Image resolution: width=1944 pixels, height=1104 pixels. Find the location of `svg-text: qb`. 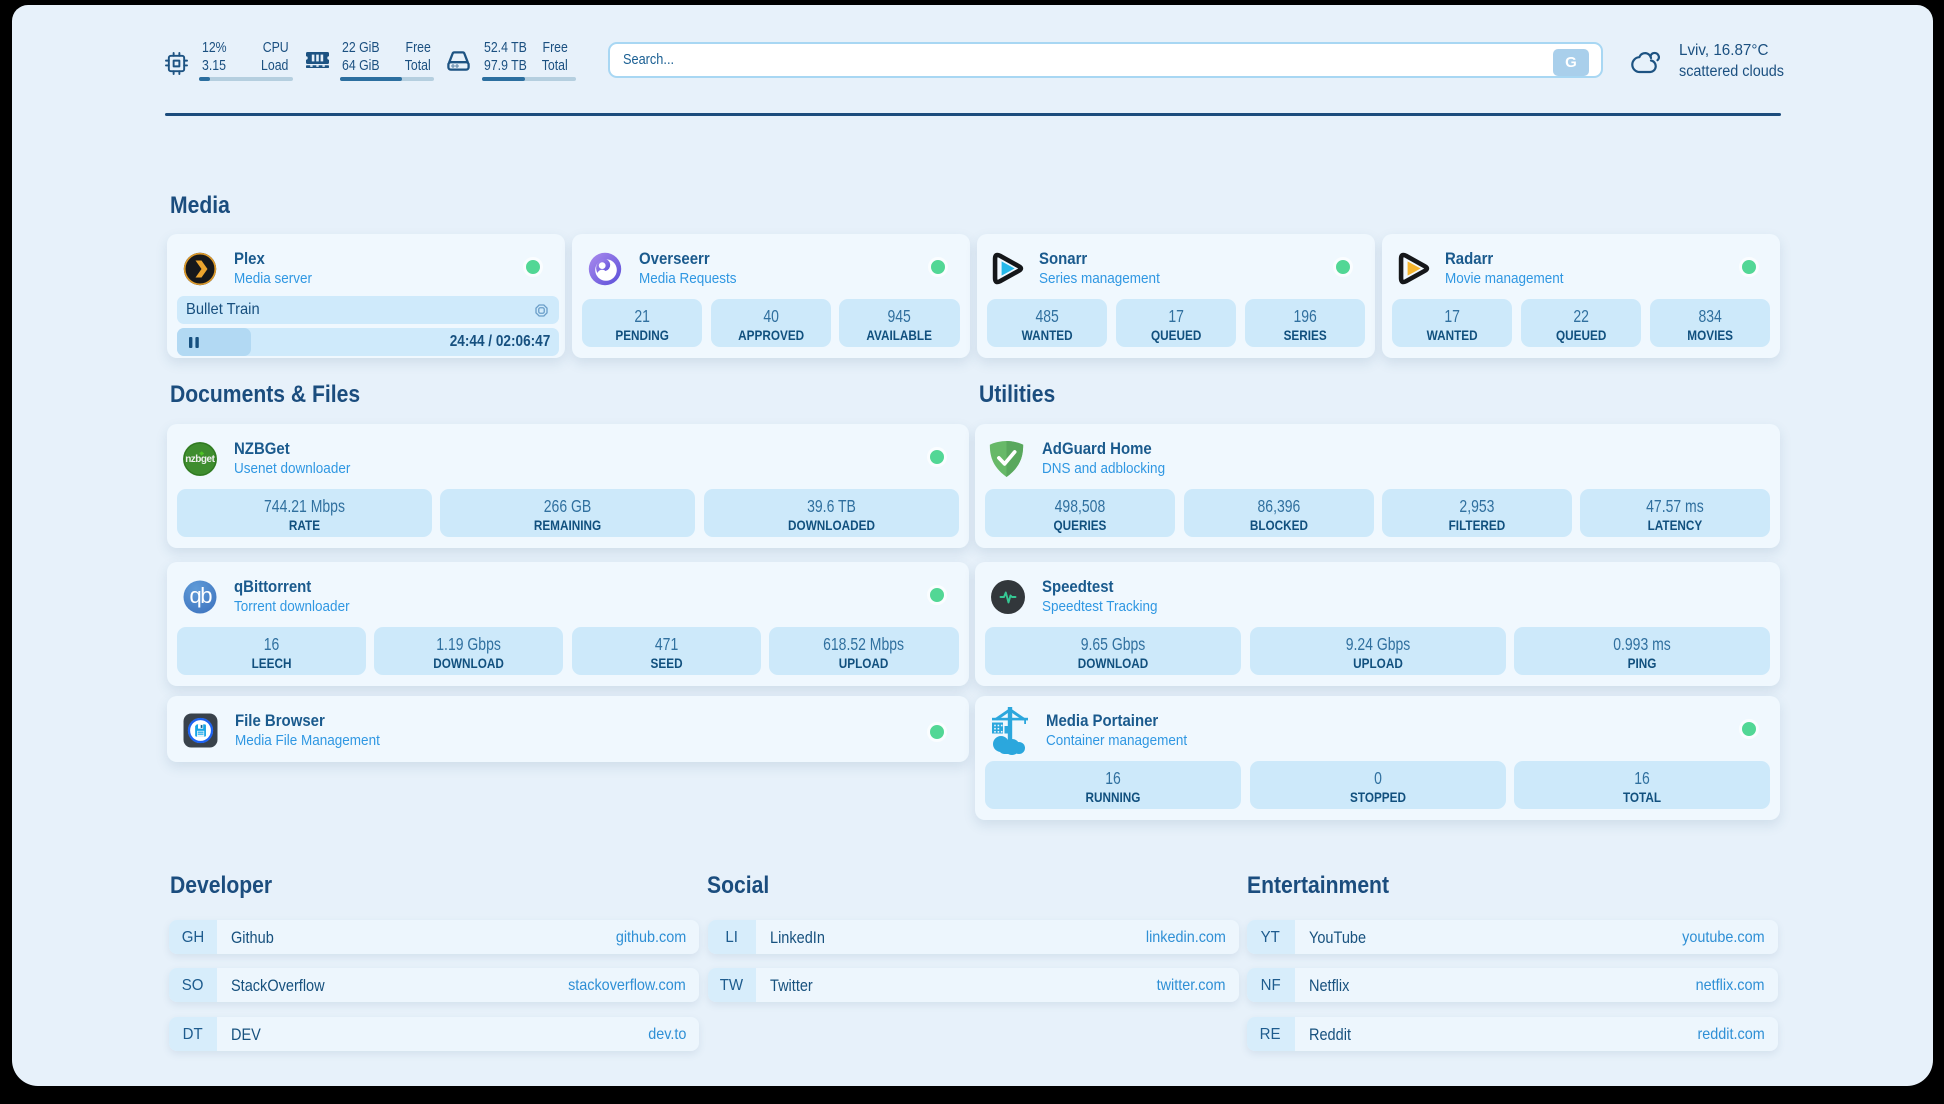

svg-text: qb is located at coordinates (200, 595).